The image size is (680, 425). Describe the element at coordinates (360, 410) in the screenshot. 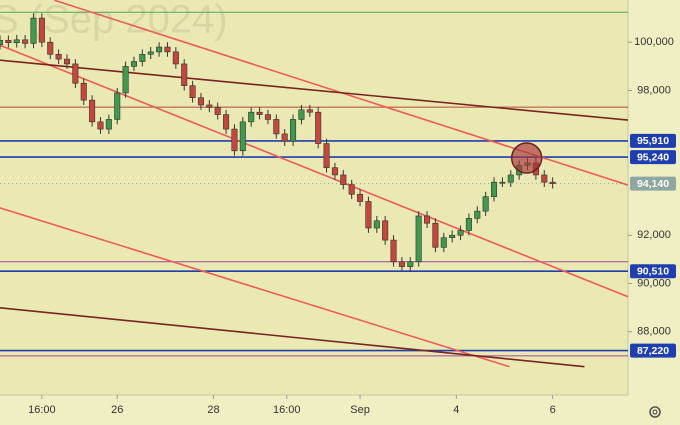

I see `x-tick-label: Sep` at that location.